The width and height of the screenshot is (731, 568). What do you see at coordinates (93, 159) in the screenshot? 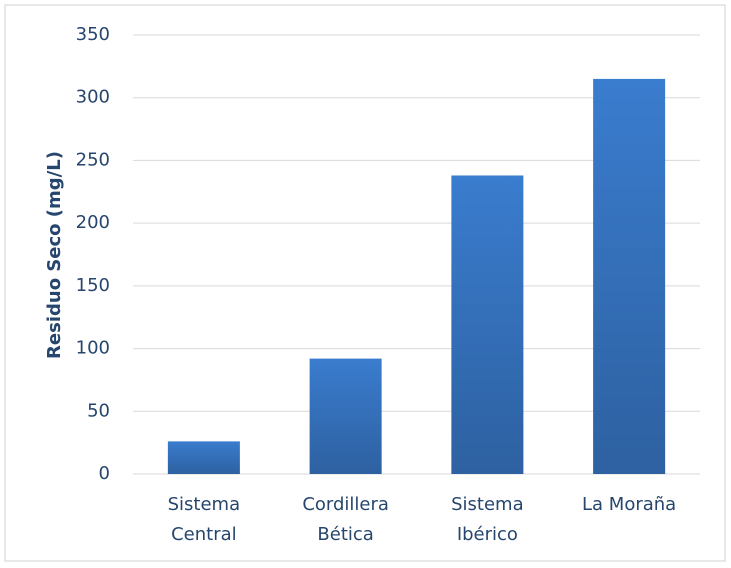
I see `y-tick-label: 250` at bounding box center [93, 159].